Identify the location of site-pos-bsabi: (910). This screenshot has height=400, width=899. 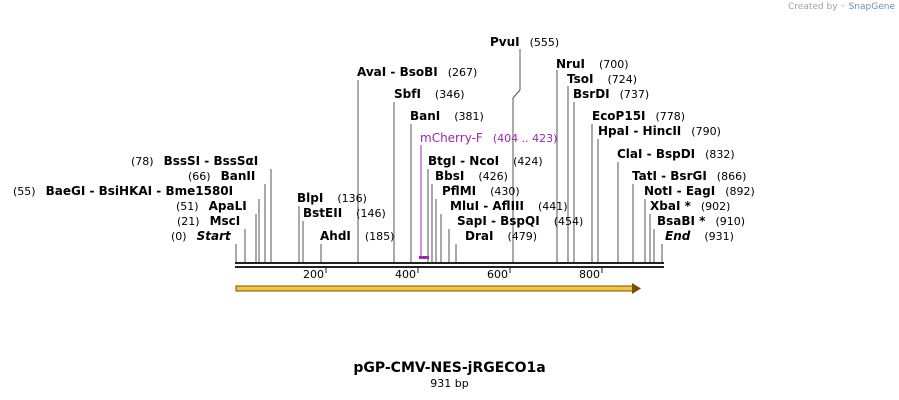
(730, 221).